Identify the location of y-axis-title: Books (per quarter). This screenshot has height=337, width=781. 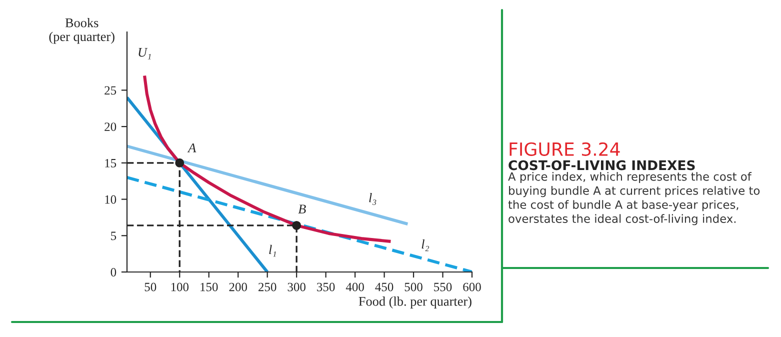
(81, 31).